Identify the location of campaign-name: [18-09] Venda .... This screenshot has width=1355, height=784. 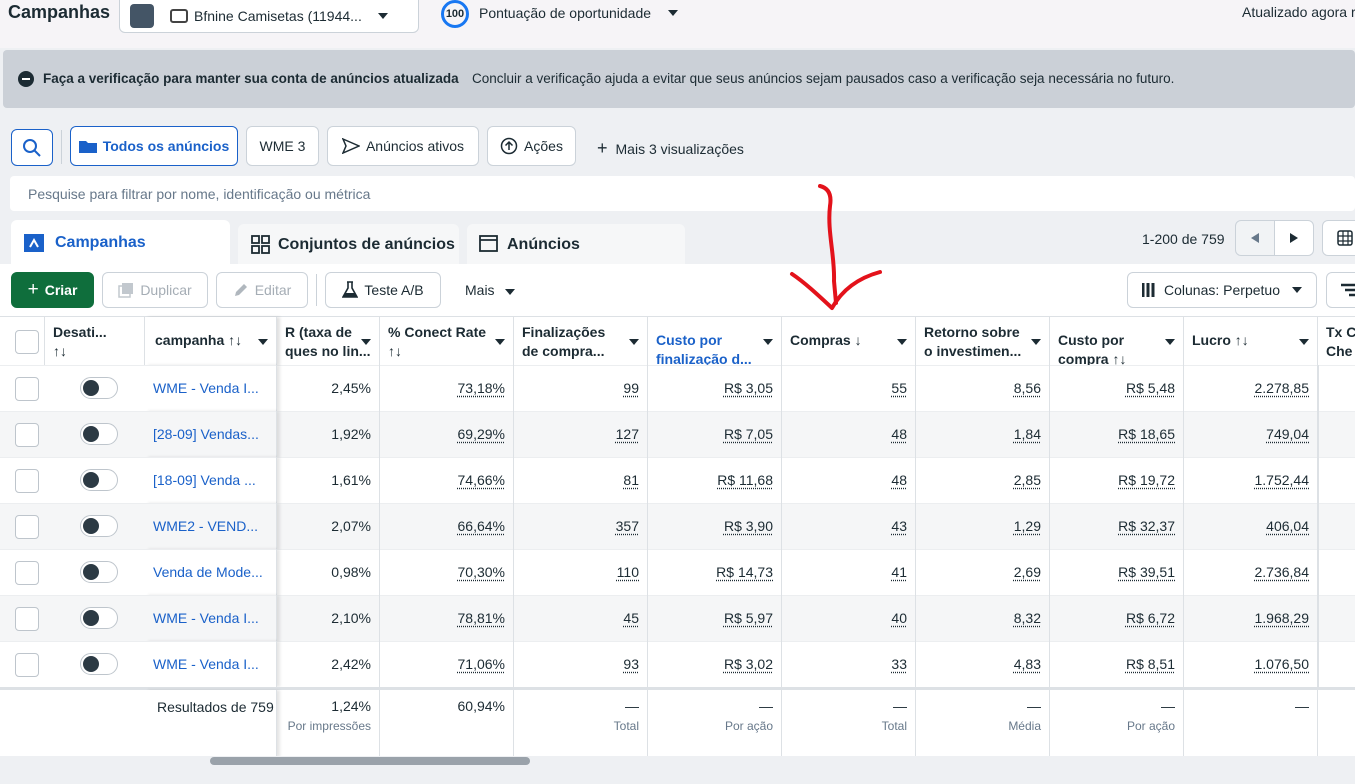
(211, 480).